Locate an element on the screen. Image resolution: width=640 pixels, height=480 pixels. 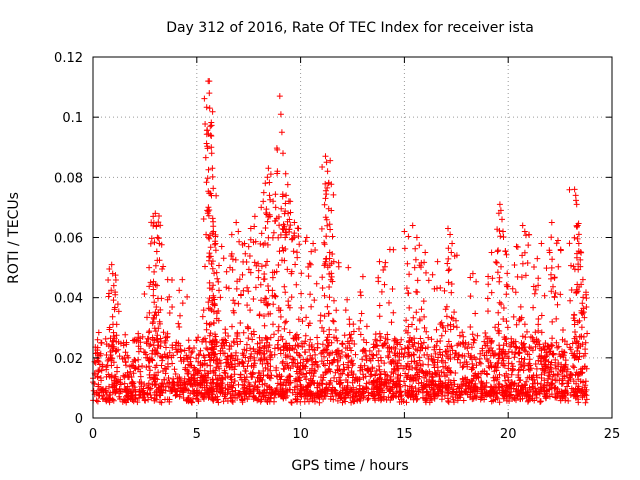
y-tick-label: 0.08 is located at coordinates (68, 178).